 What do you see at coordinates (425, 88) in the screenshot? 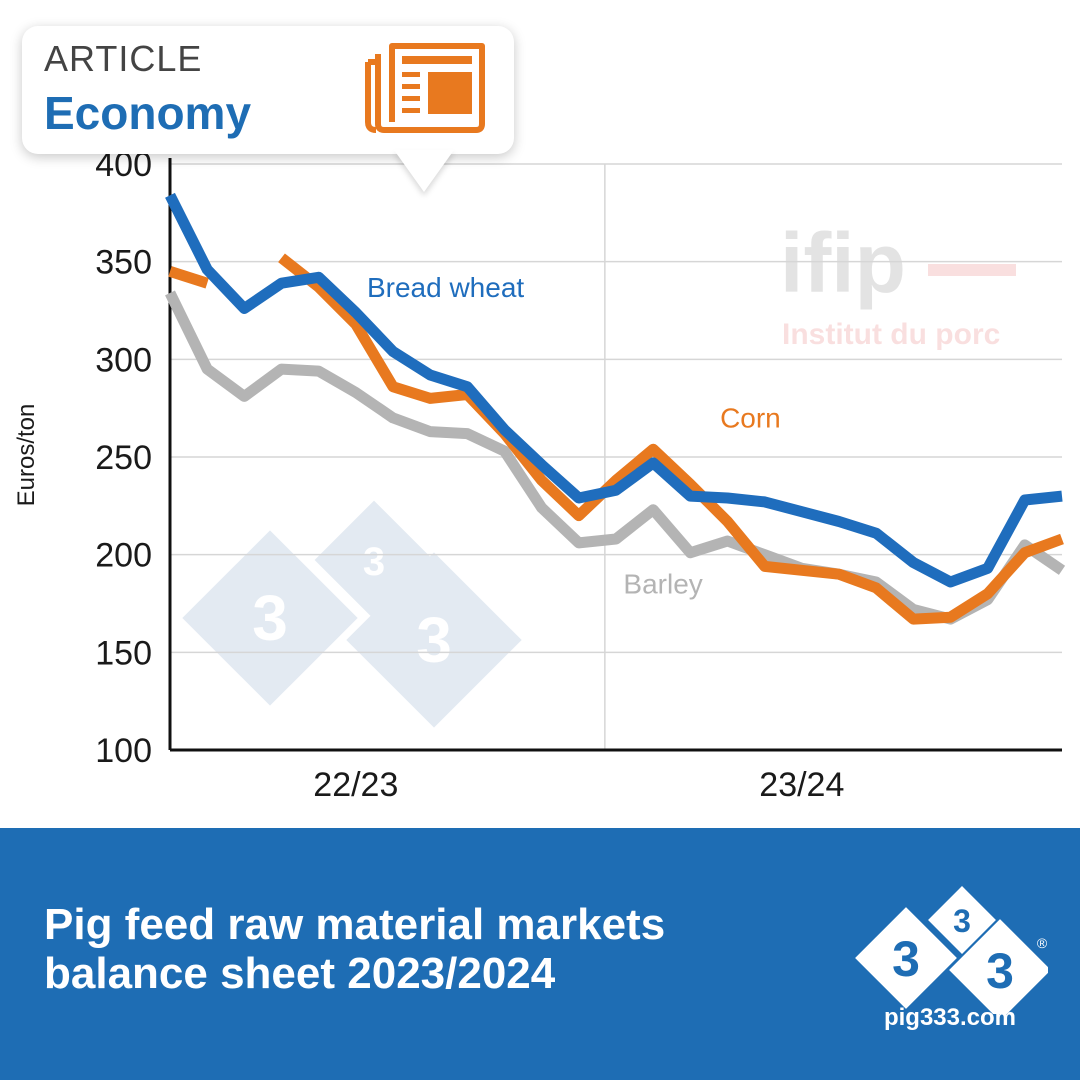
I see `newspaper-icon` at bounding box center [425, 88].